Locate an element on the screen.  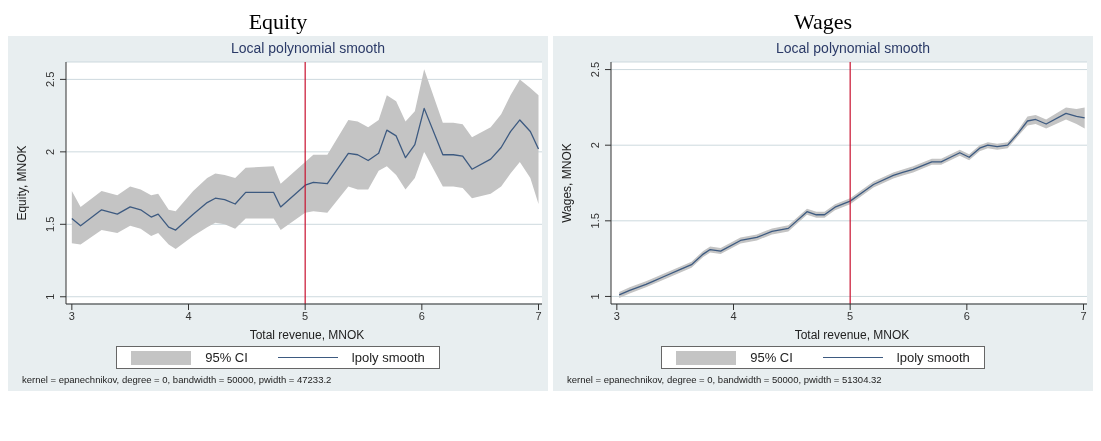
text: kernel = epanechnikov, degree = 0, bandwidth = 50000, pwidth = 47233.2 is located at coordinates (177, 379).